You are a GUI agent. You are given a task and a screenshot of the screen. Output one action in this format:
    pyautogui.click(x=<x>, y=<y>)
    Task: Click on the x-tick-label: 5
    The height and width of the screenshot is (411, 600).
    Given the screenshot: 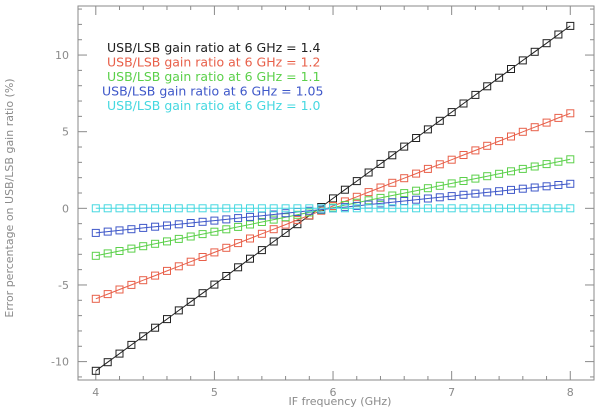 What is the action you would take?
    pyautogui.click(x=214, y=392)
    